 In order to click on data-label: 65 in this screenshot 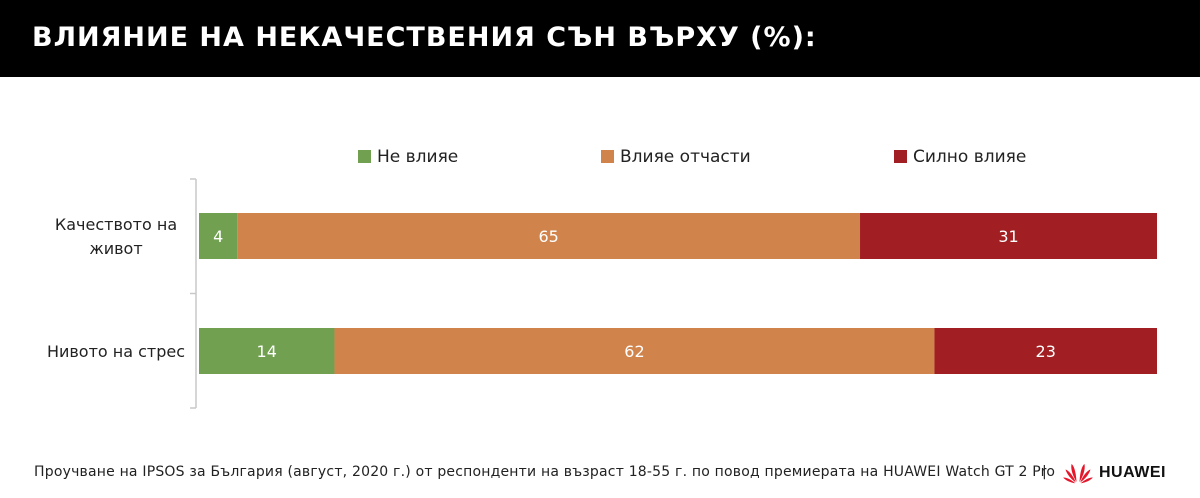, I will do `click(548, 236)`.